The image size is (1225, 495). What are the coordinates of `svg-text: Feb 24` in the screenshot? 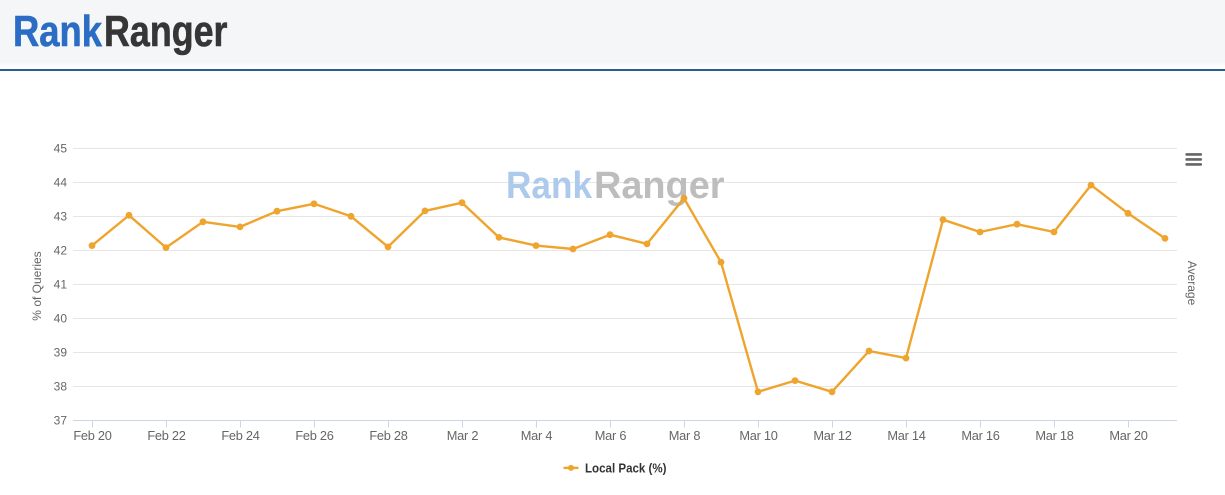 It's located at (240, 435).